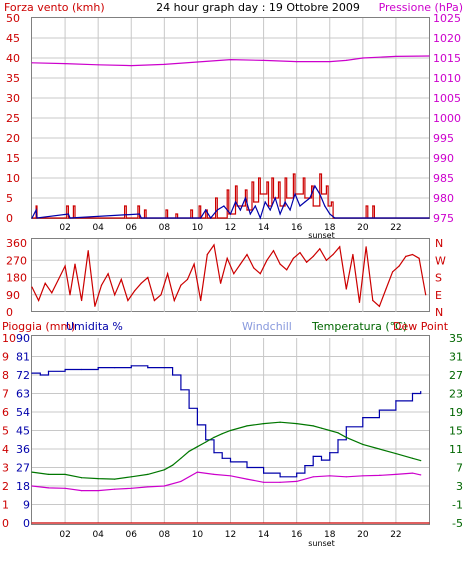  I want to click on direction-tick-label: 180, so click(16, 278).